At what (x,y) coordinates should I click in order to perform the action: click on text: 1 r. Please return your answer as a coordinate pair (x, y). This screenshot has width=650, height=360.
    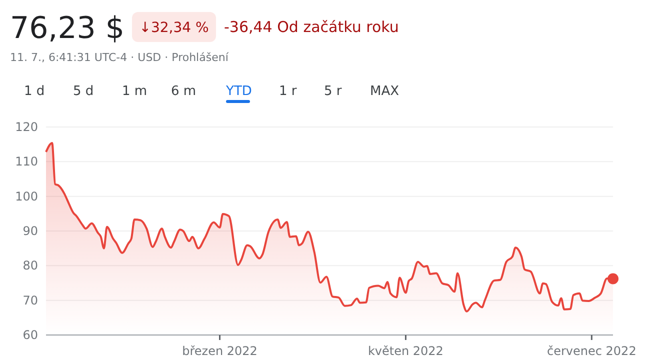
    Looking at the image, I should click on (288, 91).